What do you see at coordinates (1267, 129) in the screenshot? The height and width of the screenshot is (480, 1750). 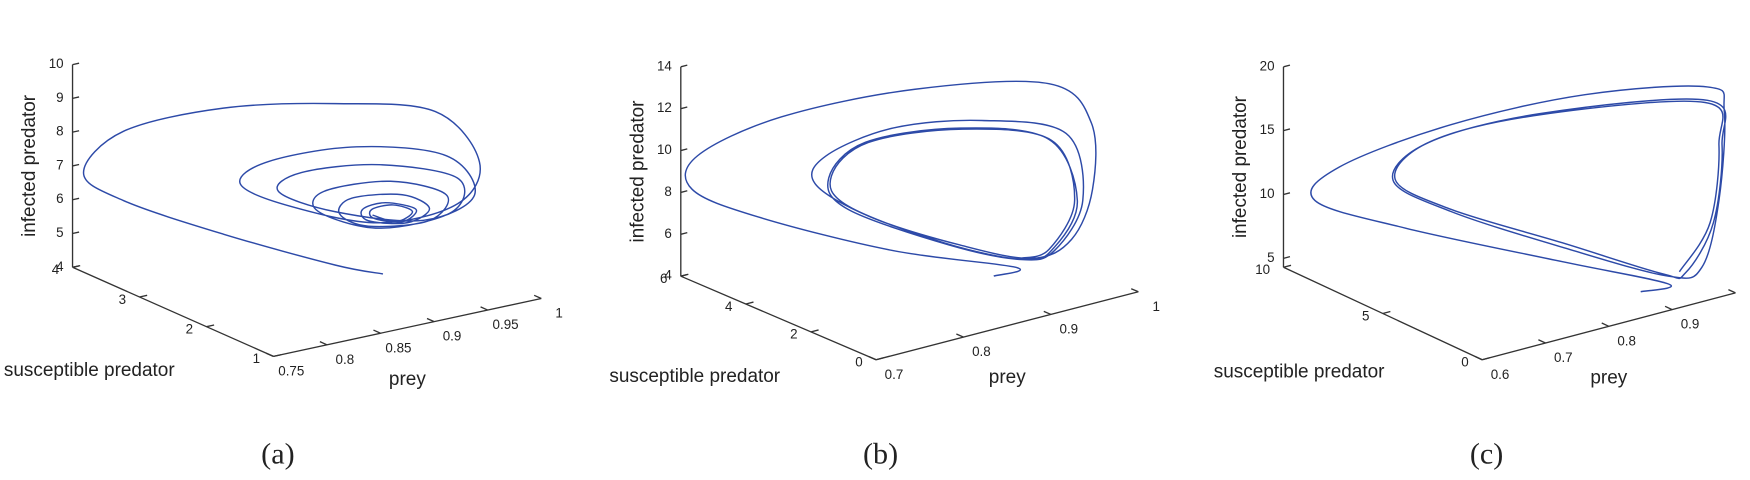 I see `z-tick-label: 15` at bounding box center [1267, 129].